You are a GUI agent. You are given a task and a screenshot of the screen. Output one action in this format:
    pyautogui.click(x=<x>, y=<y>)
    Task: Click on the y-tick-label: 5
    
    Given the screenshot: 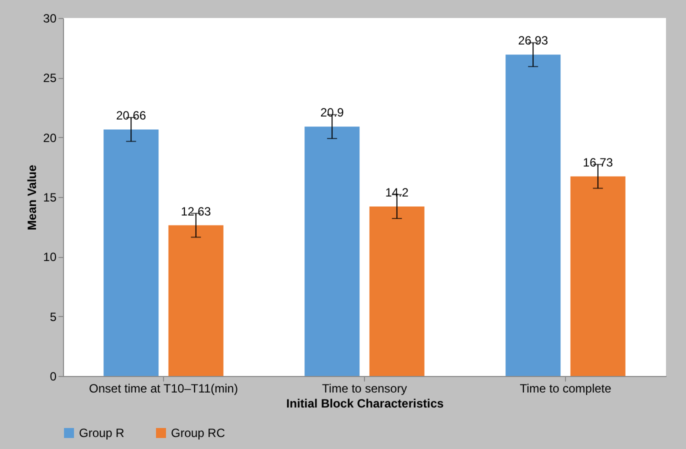 What is the action you would take?
    pyautogui.click(x=53, y=317)
    